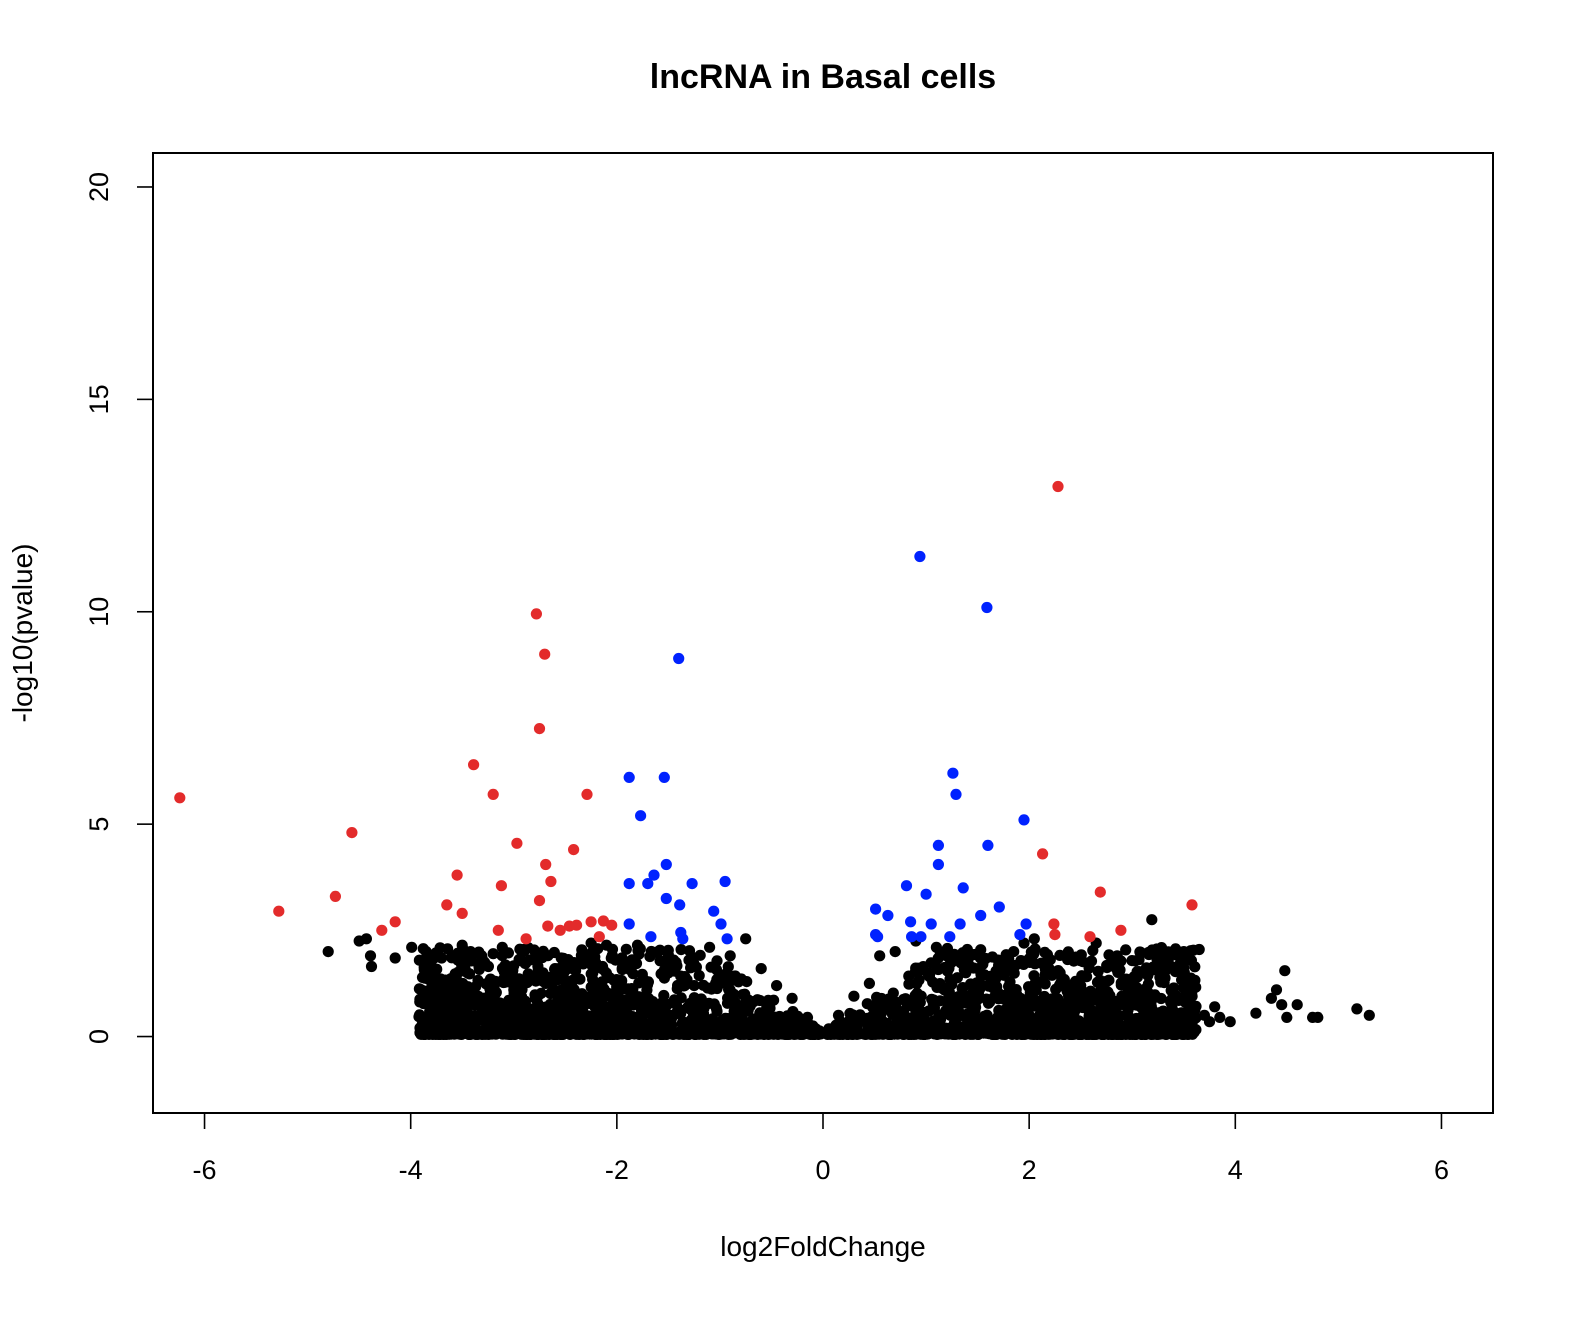  Describe the element at coordinates (22, 633) in the screenshot. I see `y-axis-label: -log10(pvalue)` at that location.